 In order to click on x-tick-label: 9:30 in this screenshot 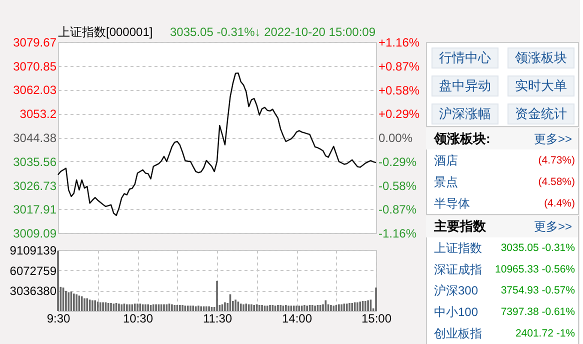, I will do `click(58, 319)`.